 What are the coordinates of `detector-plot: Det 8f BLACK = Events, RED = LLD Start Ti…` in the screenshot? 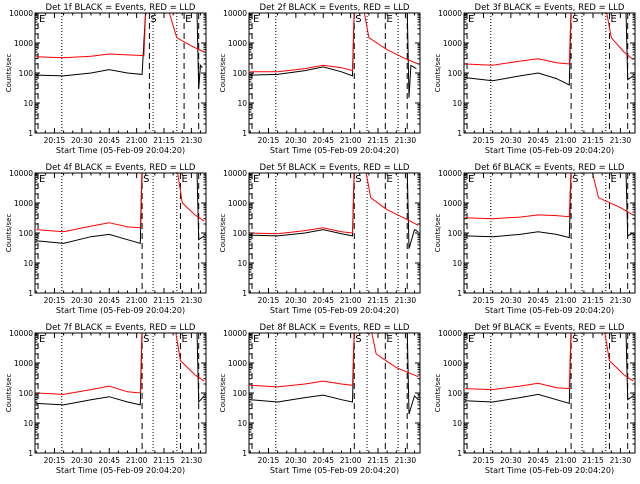 It's located at (320, 399).